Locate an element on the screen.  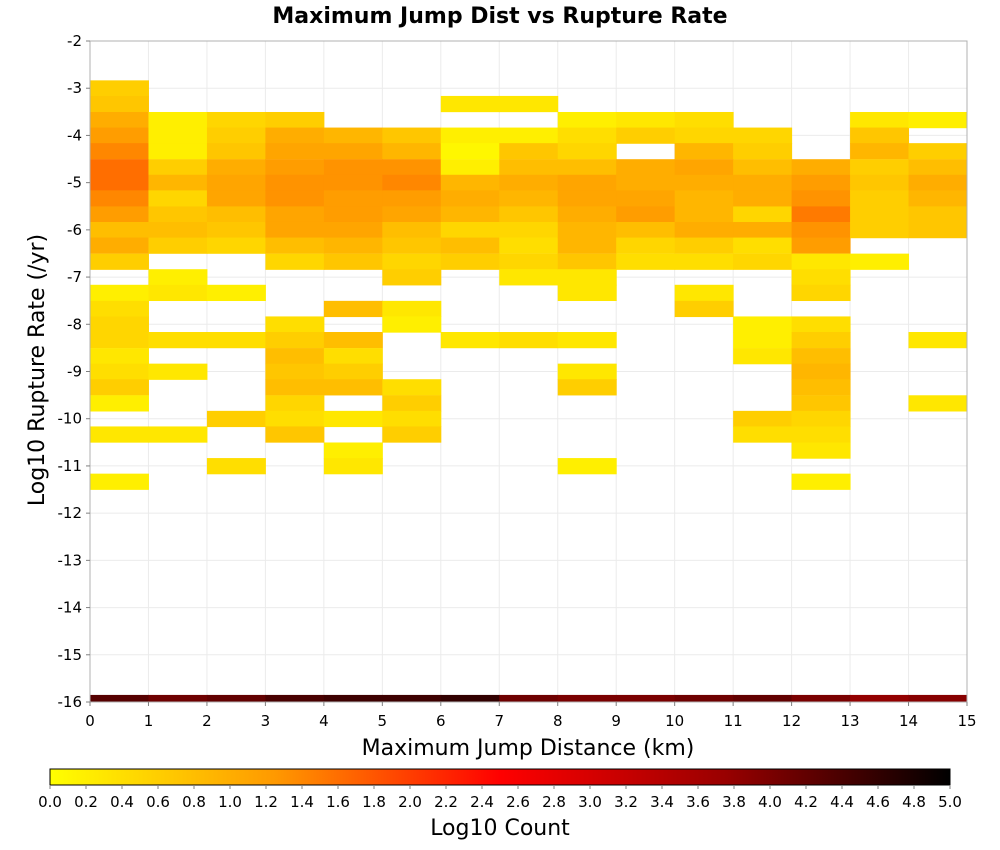
x-tick-label: 9 is located at coordinates (616, 721).